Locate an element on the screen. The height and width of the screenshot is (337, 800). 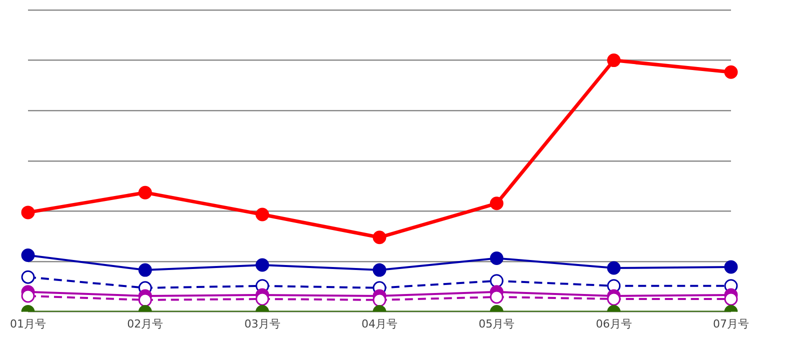
x-tick-label: 05月号 is located at coordinates (496, 323).